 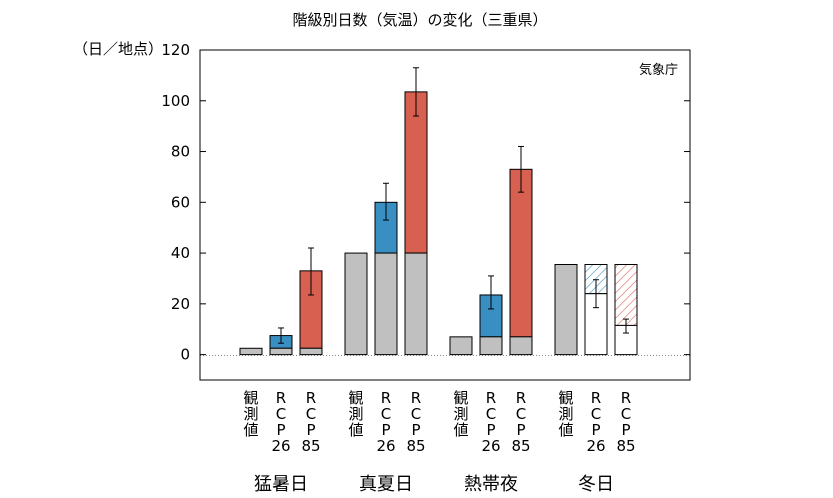 What do you see at coordinates (596, 484) in the screenshot?
I see `group-label: 冬日` at bounding box center [596, 484].